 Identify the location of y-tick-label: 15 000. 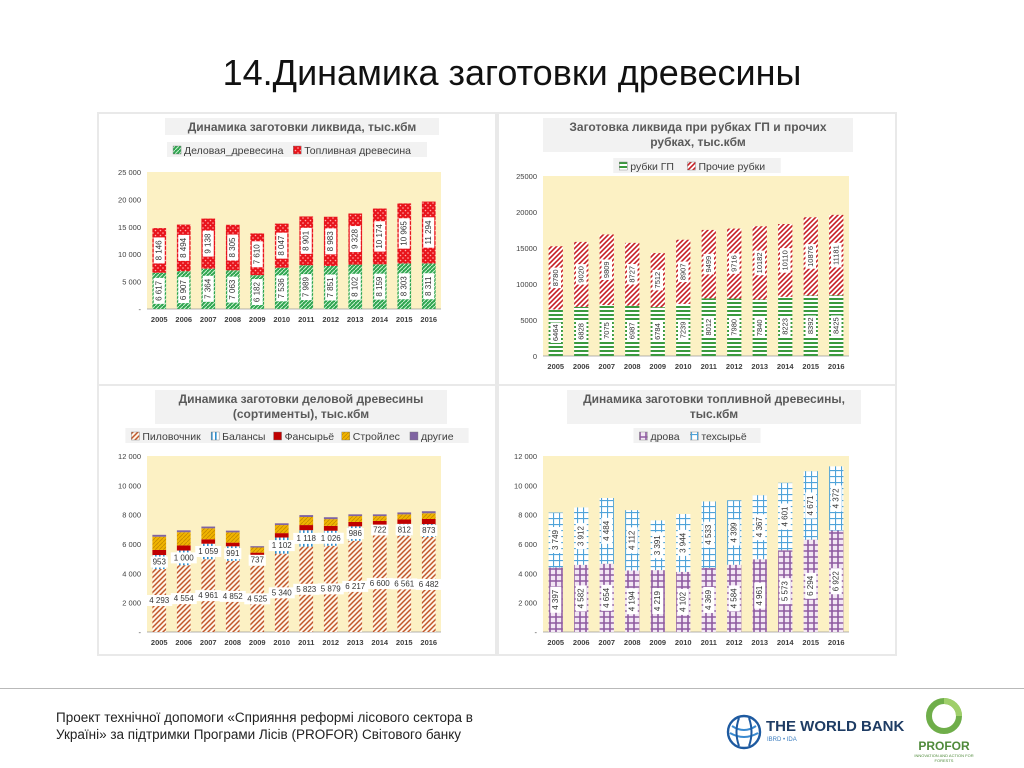
(129, 227).